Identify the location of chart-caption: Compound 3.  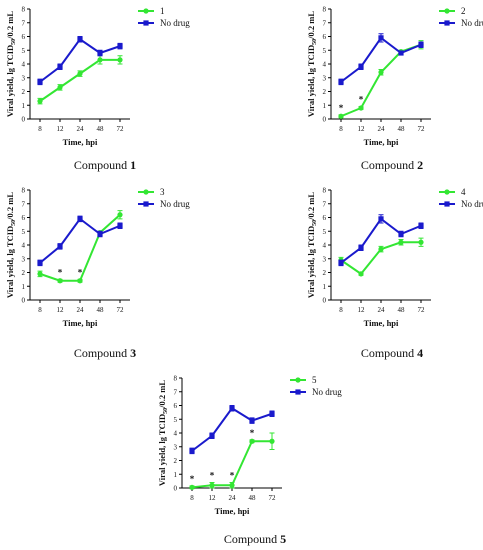
(105, 353).